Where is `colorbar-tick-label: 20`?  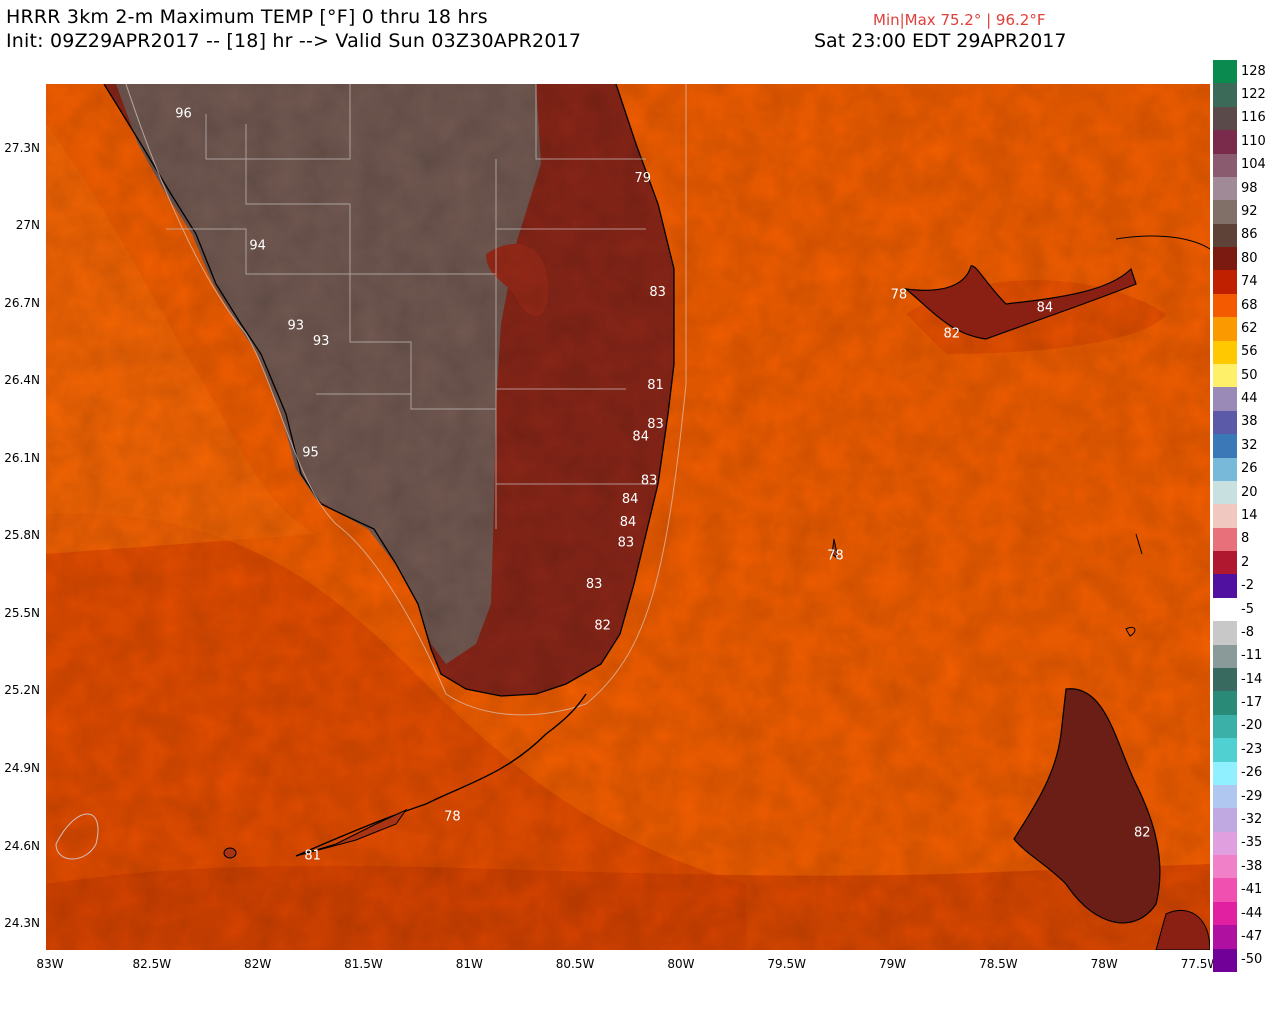 colorbar-tick-label: 20 is located at coordinates (1249, 492).